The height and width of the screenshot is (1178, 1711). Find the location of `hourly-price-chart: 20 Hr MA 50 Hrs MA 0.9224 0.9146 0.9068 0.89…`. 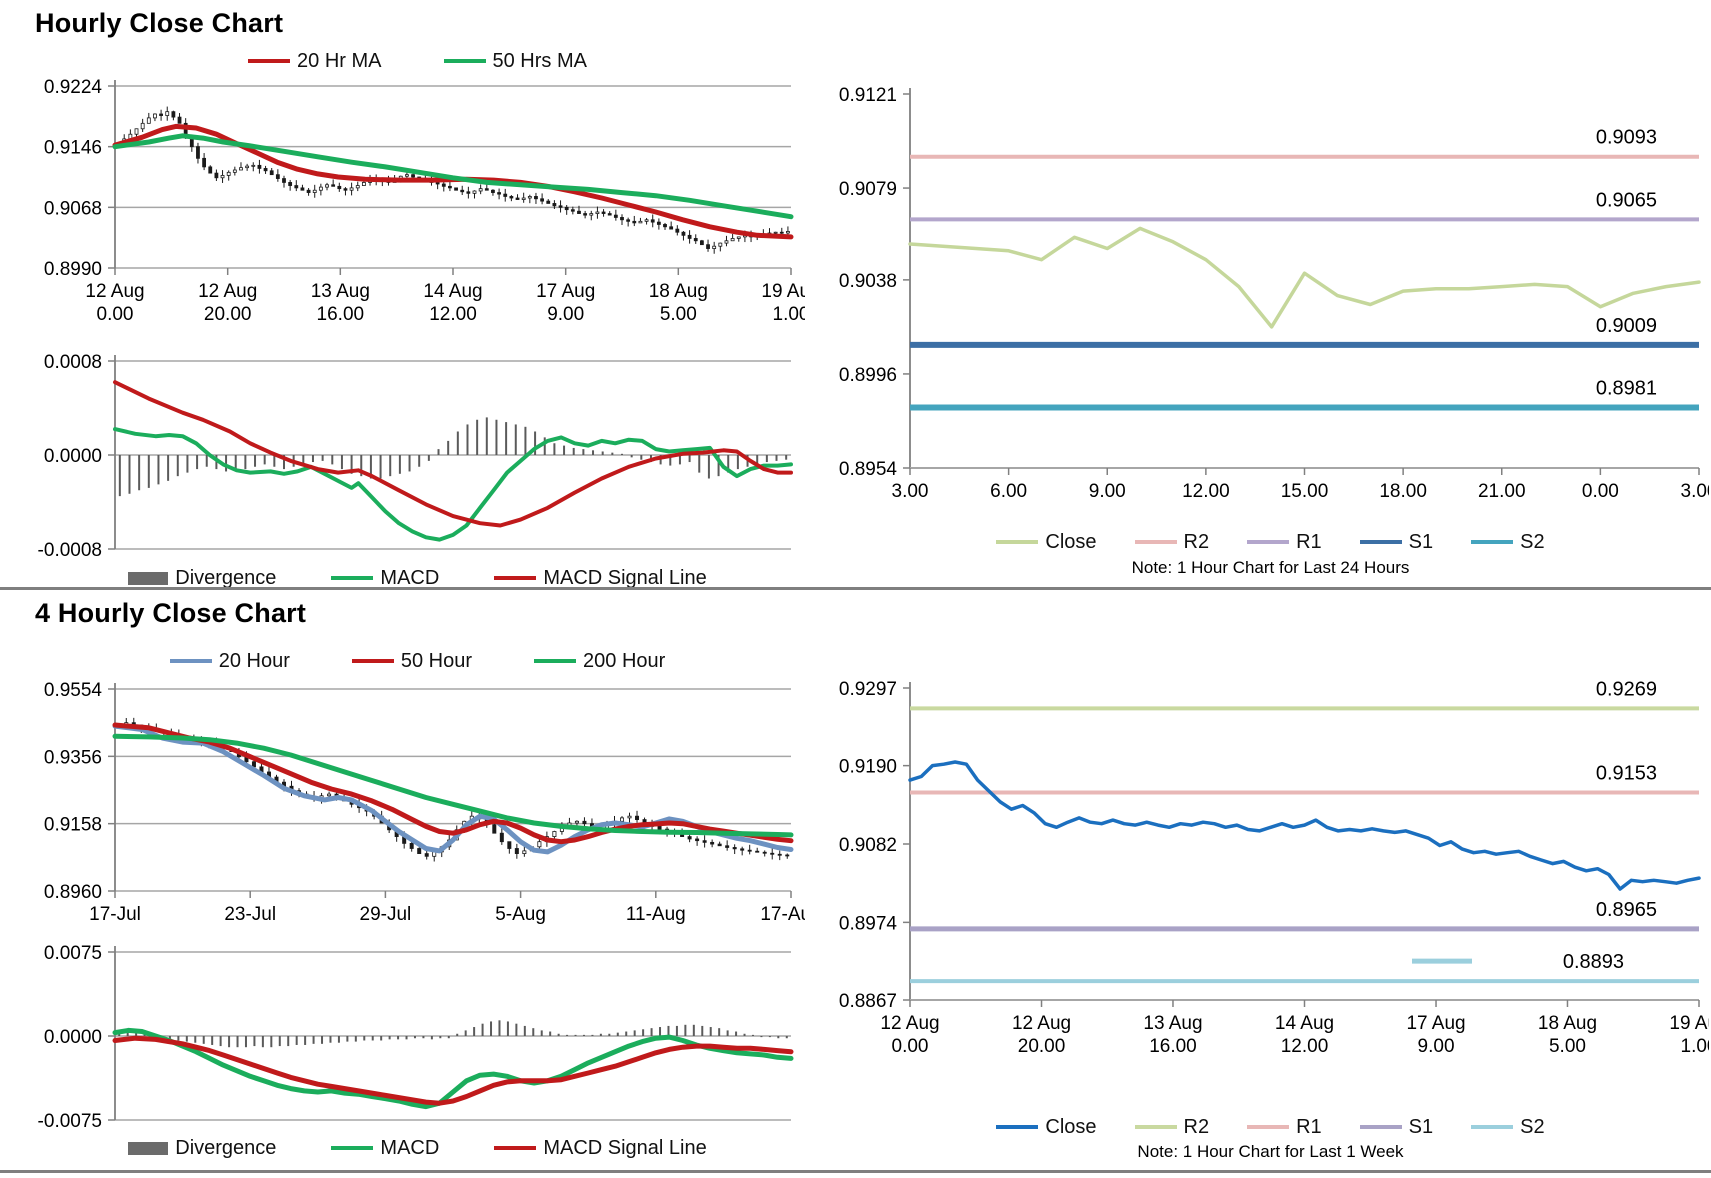

hourly-price-chart: 20 Hr MA 50 Hrs MA 0.9224 0.9146 0.9068 0.89… is located at coordinates (417, 186).